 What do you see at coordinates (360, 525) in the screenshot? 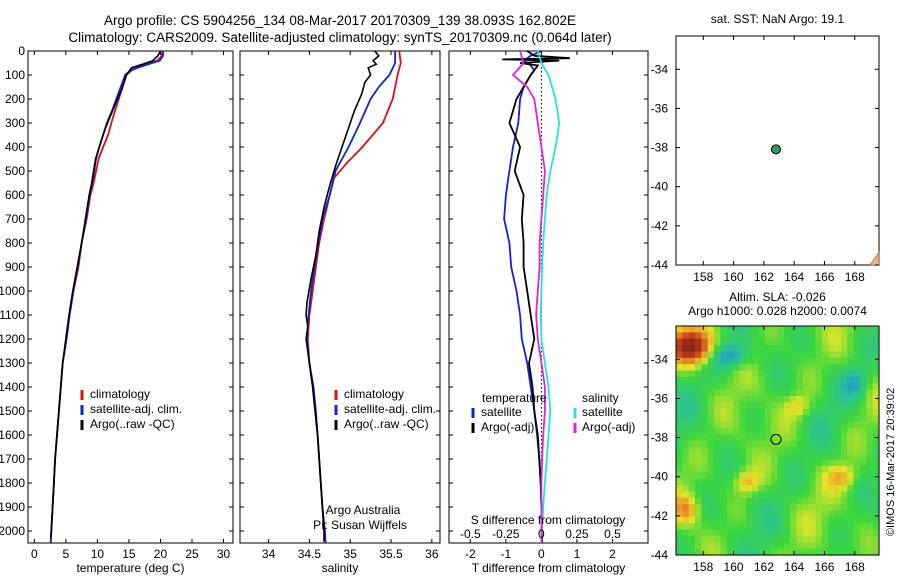
I see `note-line2: PI: Susan Wijffels` at bounding box center [360, 525].